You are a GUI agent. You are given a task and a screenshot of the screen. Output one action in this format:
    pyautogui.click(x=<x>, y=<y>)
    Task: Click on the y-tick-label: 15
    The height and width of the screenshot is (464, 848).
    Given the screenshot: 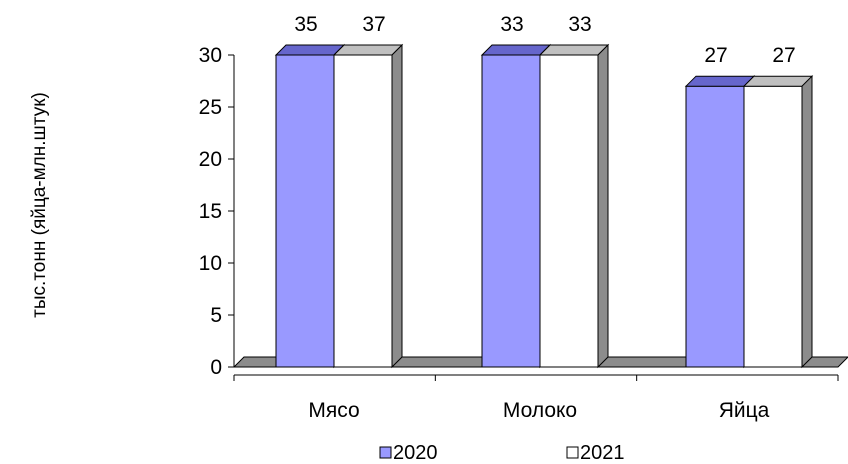 What is the action you would take?
    pyautogui.click(x=210, y=211)
    